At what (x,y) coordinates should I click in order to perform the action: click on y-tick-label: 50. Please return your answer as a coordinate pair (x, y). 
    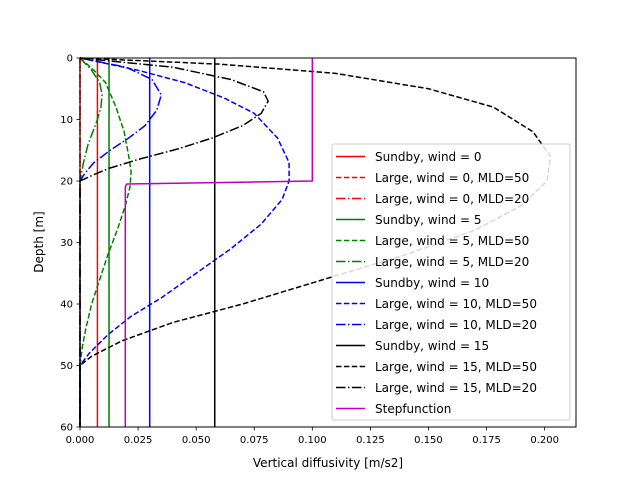
    Looking at the image, I should click on (66, 366).